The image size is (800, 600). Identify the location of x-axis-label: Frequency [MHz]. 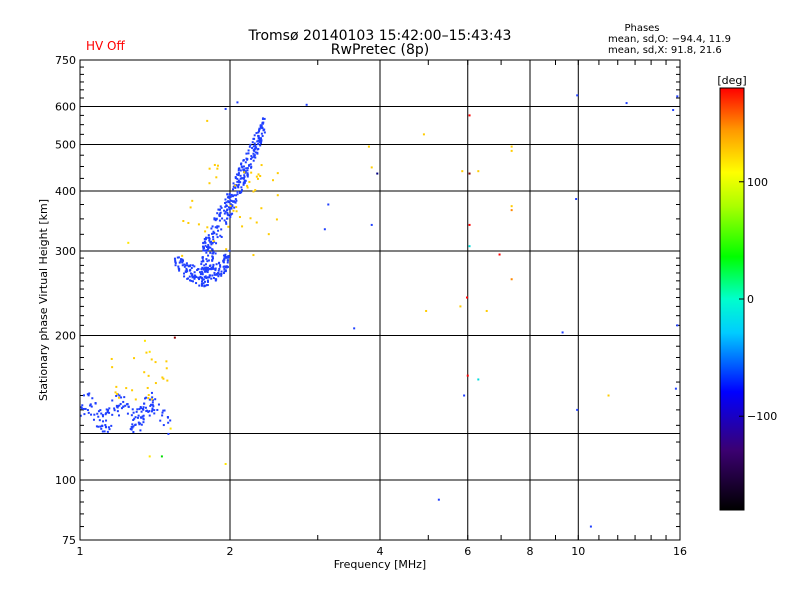
(380, 564).